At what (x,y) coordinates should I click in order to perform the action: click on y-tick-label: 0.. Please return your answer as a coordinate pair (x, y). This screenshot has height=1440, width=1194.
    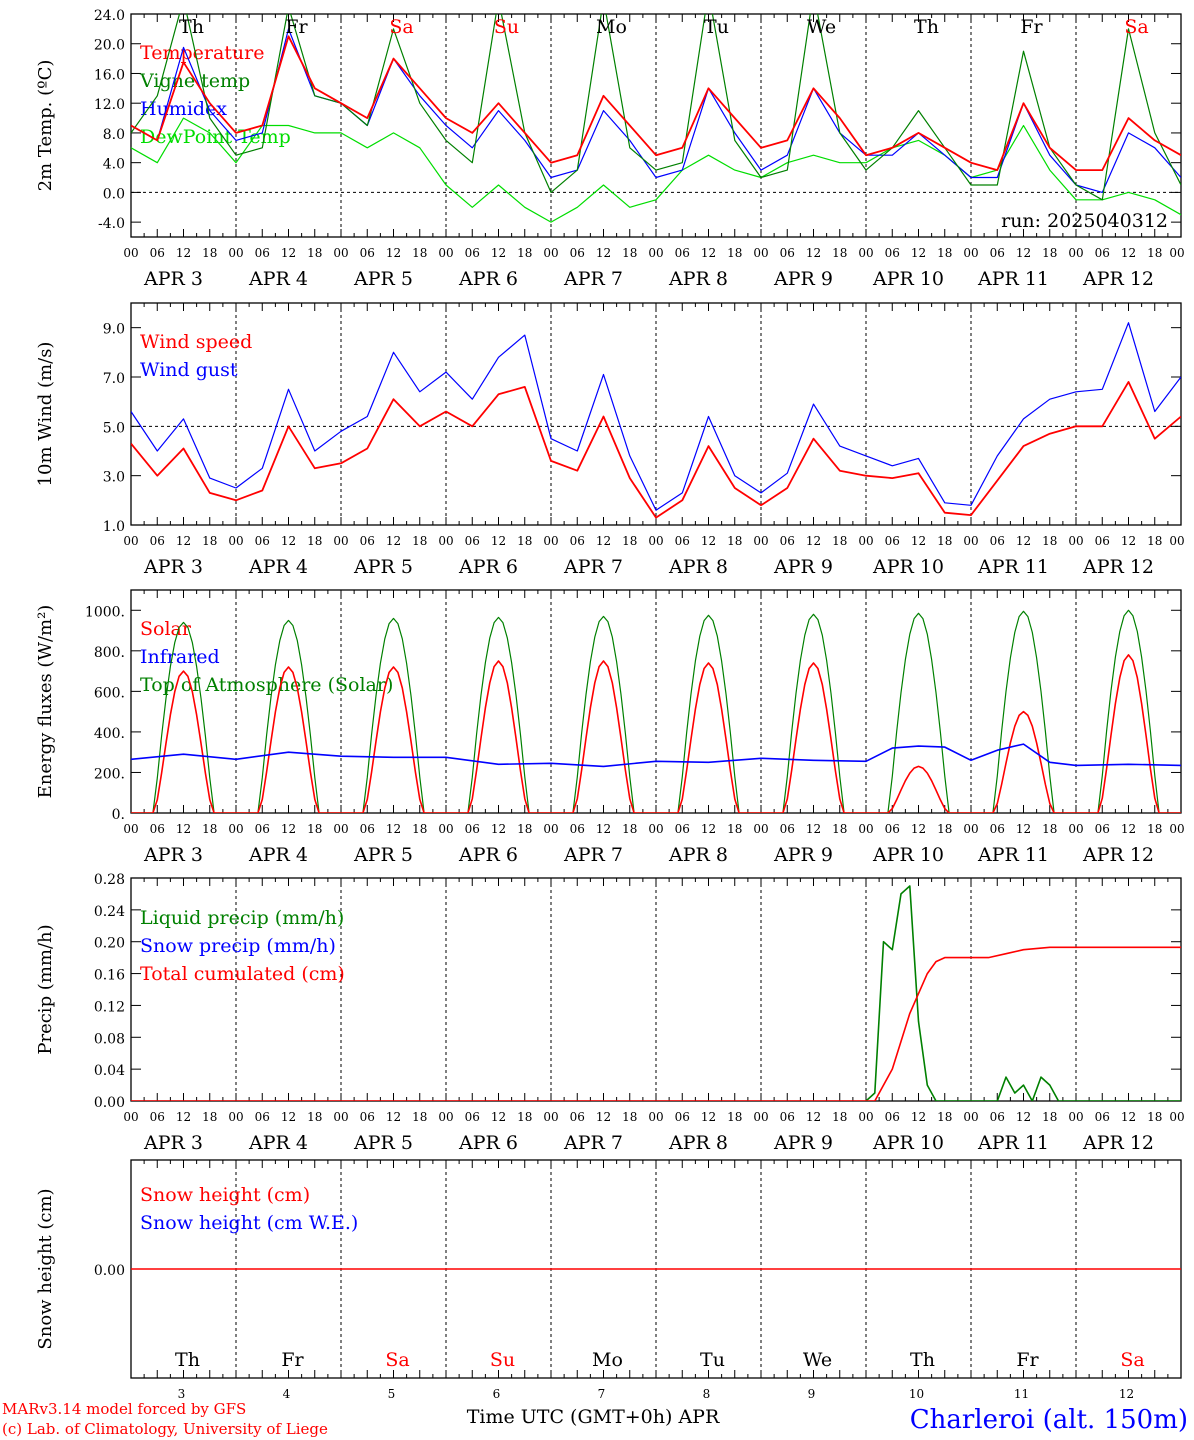
    Looking at the image, I should click on (118, 815).